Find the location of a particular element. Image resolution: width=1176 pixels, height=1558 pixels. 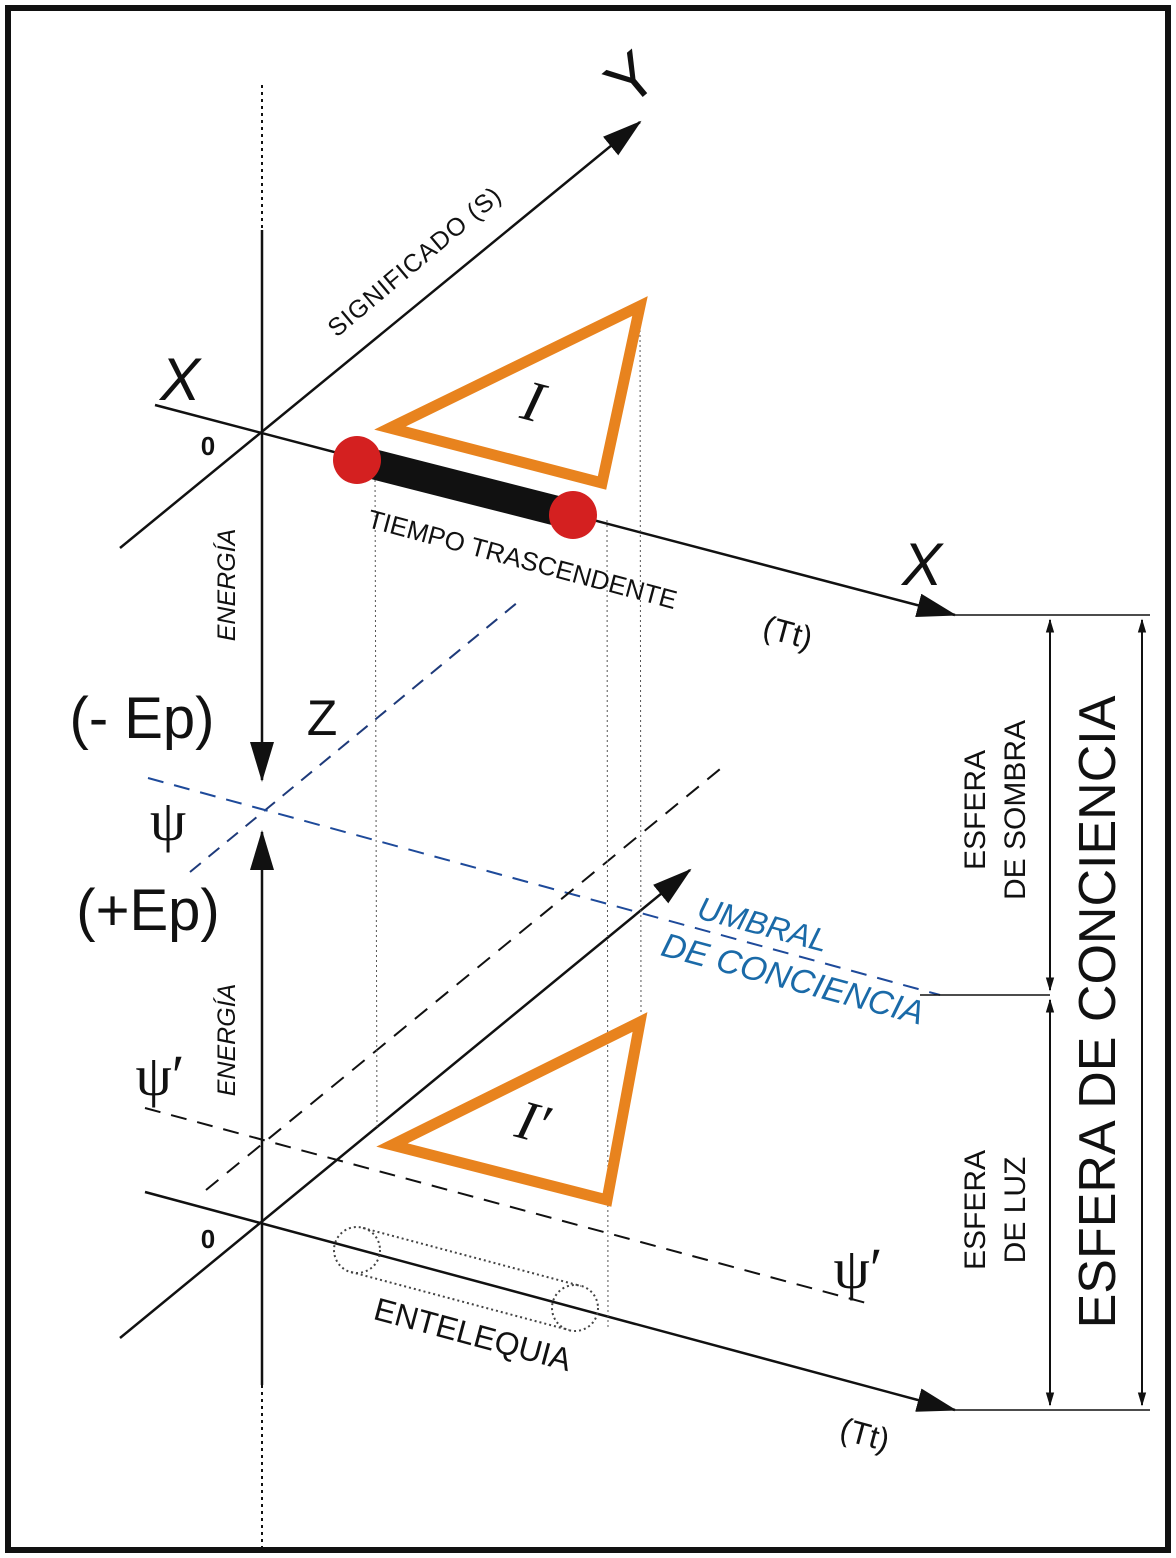

time-axis-lower is located at coordinates (550, 1301).